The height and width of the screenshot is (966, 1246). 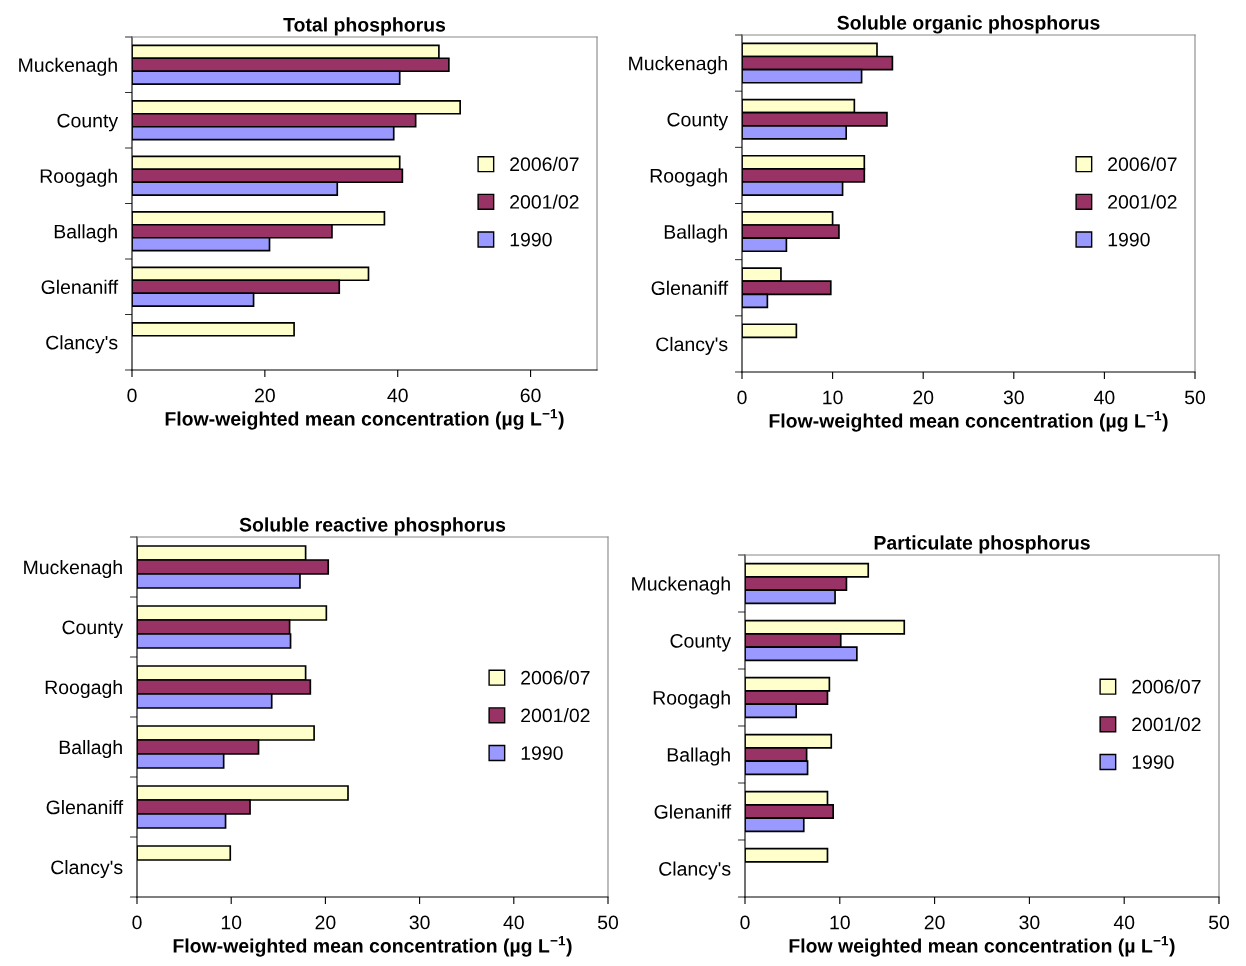 What do you see at coordinates (982, 946) in the screenshot?
I see `x-axis-title: Flow weighted mean concentration (µ L$^{−1}$)` at bounding box center [982, 946].